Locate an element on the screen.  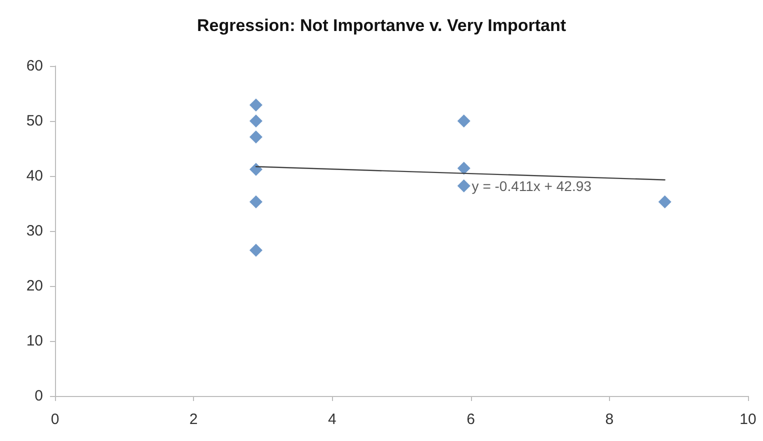
y-tick-label: 10 is located at coordinates (34, 341).